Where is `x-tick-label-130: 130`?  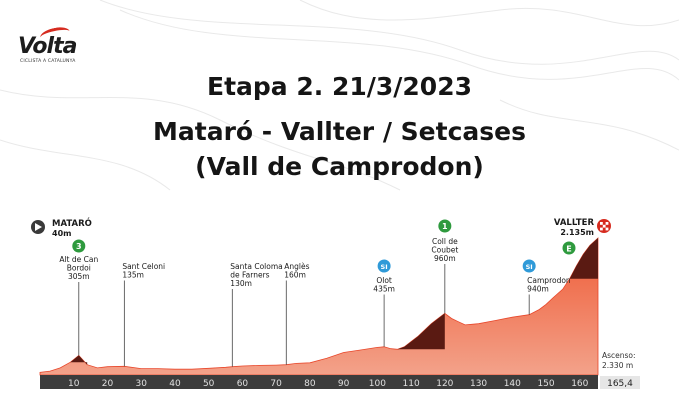
x-tick-label-130: 130 is located at coordinates (478, 384).